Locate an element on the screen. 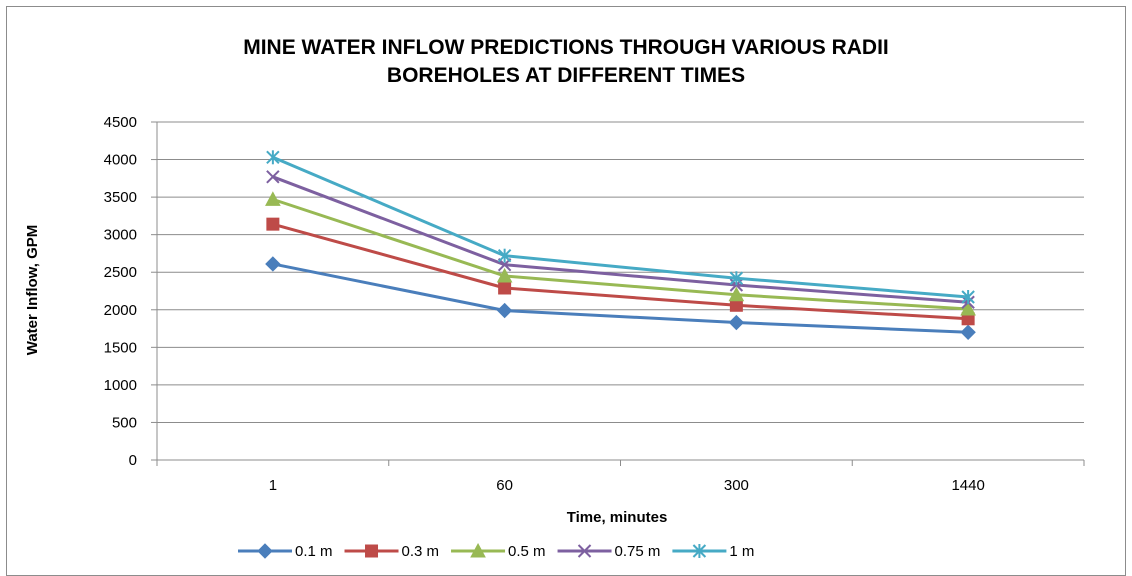  legend-swatch-marker-3-stroke-b is located at coordinates (584, 551).